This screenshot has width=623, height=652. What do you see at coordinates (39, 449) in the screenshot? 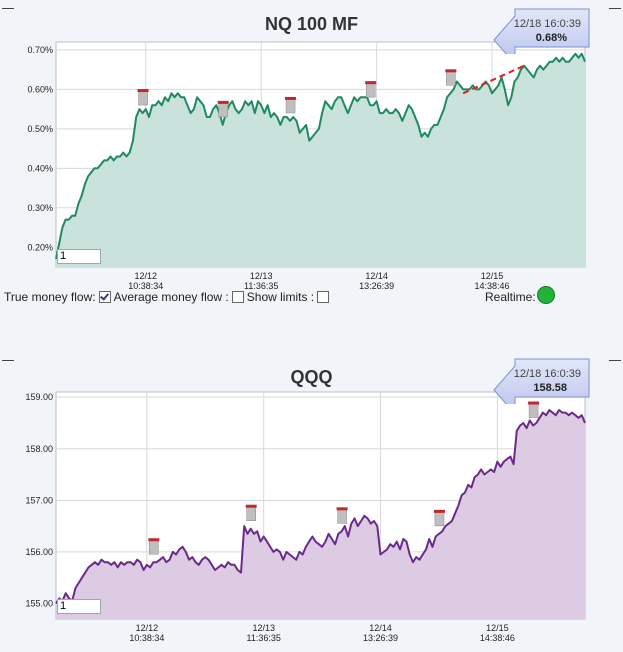
I see `y-tick-label: 158.00` at bounding box center [39, 449].